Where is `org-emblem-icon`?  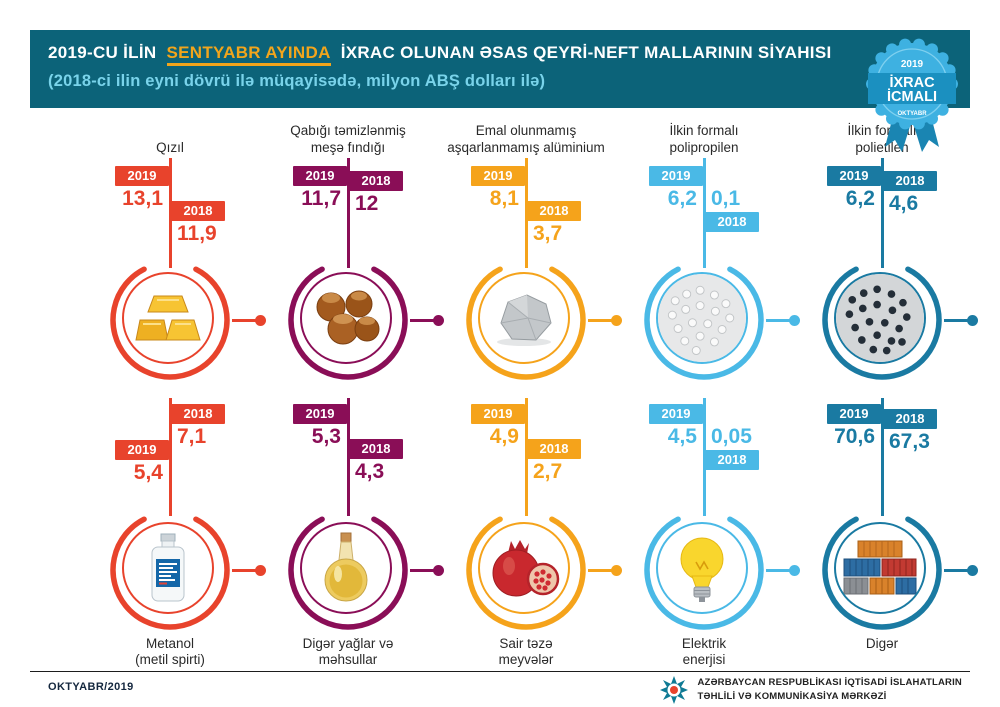
org-emblem-icon is located at coordinates (673, 690).